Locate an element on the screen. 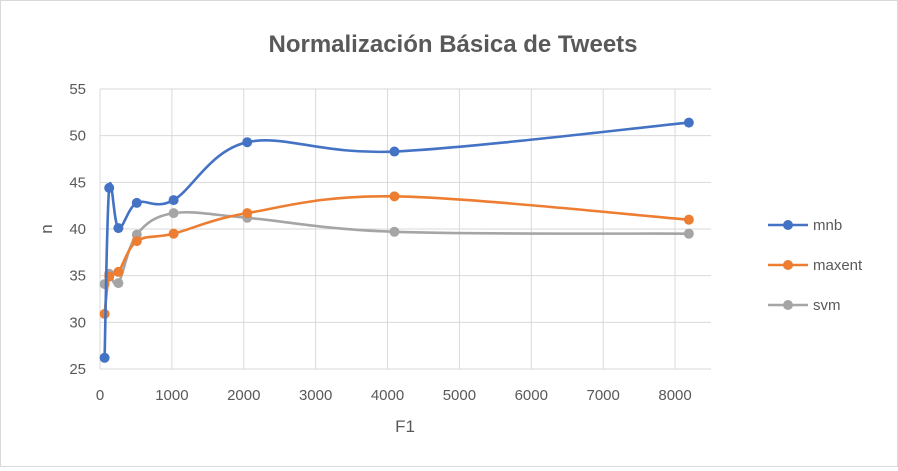  x-tick-label: 4000 is located at coordinates (387, 395).